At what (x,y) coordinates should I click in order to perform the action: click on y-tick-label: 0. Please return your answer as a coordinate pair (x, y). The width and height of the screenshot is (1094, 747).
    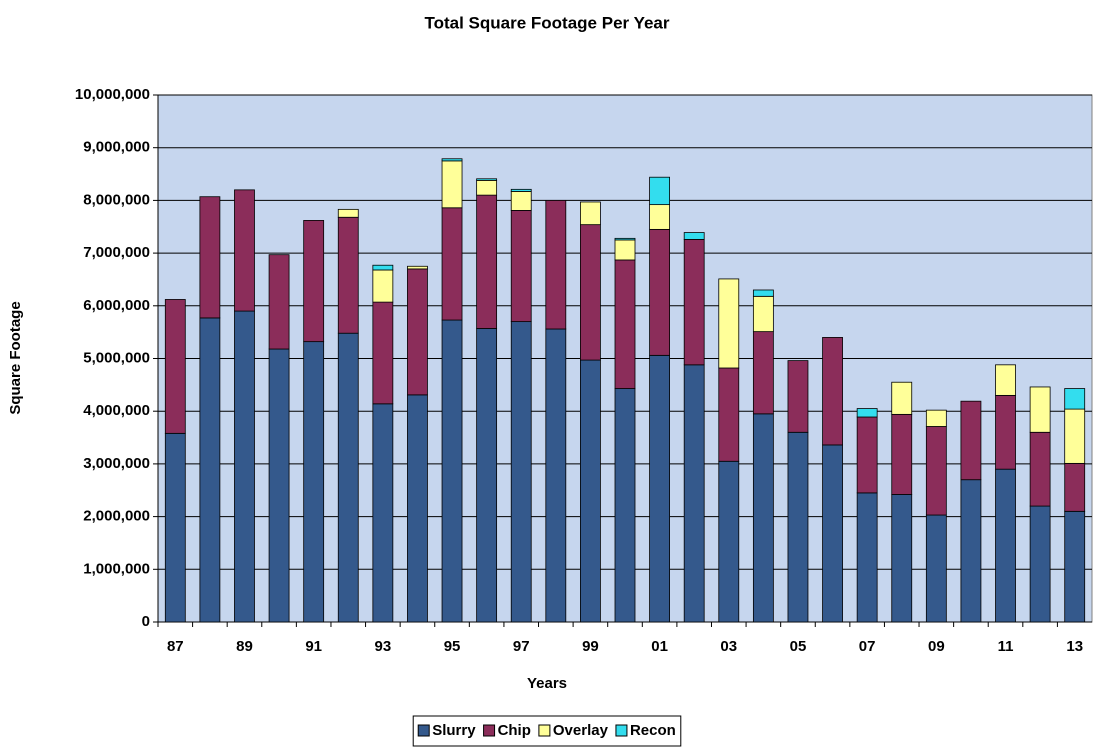
    Looking at the image, I should click on (146, 621).